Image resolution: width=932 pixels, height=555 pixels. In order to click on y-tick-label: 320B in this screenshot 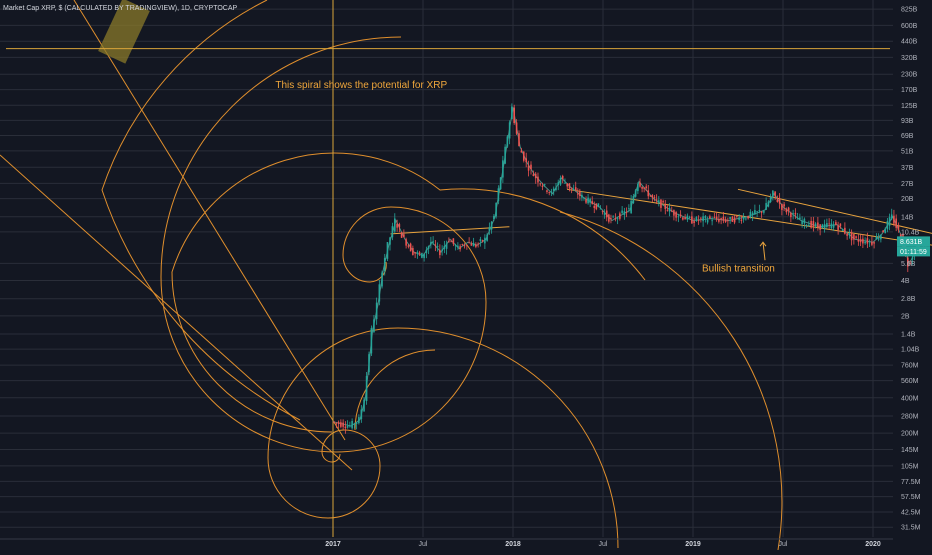, I will do `click(909, 58)`.